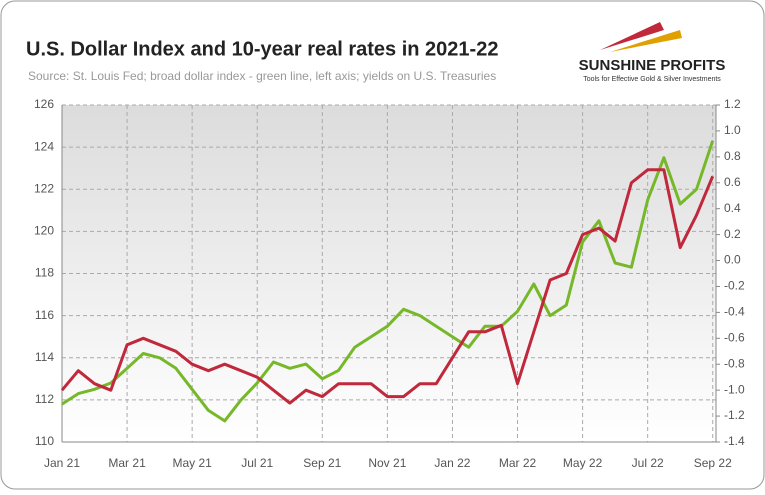 This screenshot has width=765, height=495. Describe the element at coordinates (44, 104) in the screenshot. I see `y-tick-label: 126` at that location.